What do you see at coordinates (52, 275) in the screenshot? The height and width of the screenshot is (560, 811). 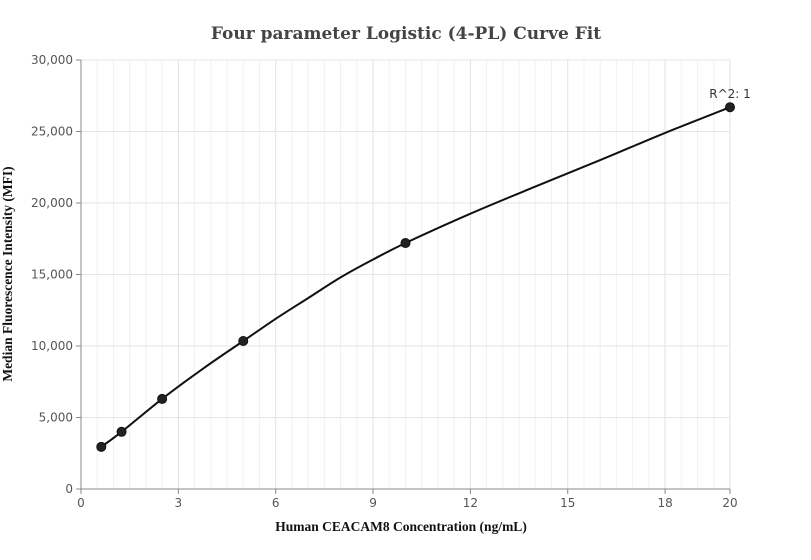 I see `y-tick-label: 15,000` at bounding box center [52, 275].